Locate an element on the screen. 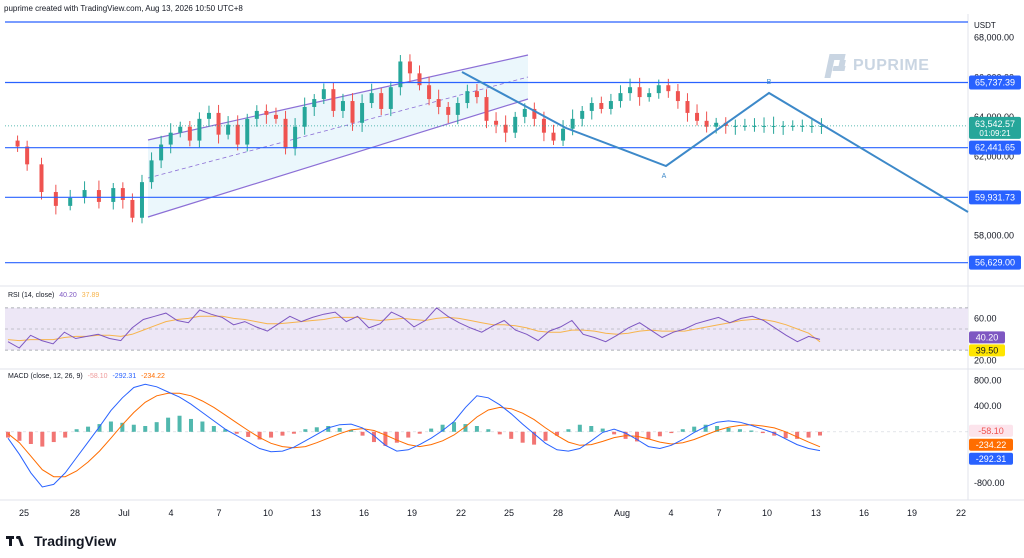  rsi-legend: RSI (14, close) 40.20 37.89 is located at coordinates (53, 295).